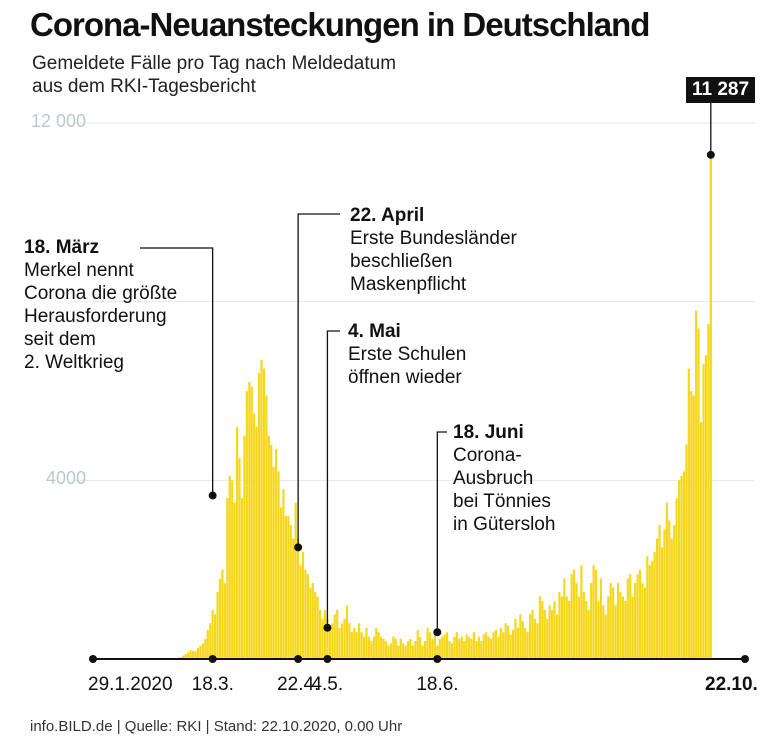 Image resolution: width=778 pixels, height=753 pixels. What do you see at coordinates (58, 121) in the screenshot?
I see `y-tick-label: 12 000` at bounding box center [58, 121].